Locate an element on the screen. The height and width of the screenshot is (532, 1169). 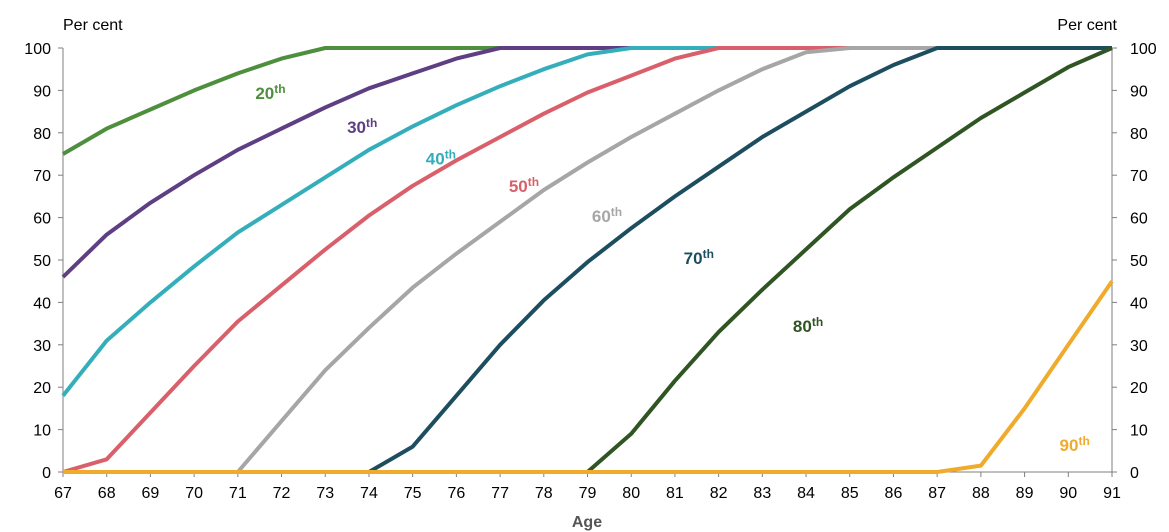
x-axis-title: Age is located at coordinates (587, 522).